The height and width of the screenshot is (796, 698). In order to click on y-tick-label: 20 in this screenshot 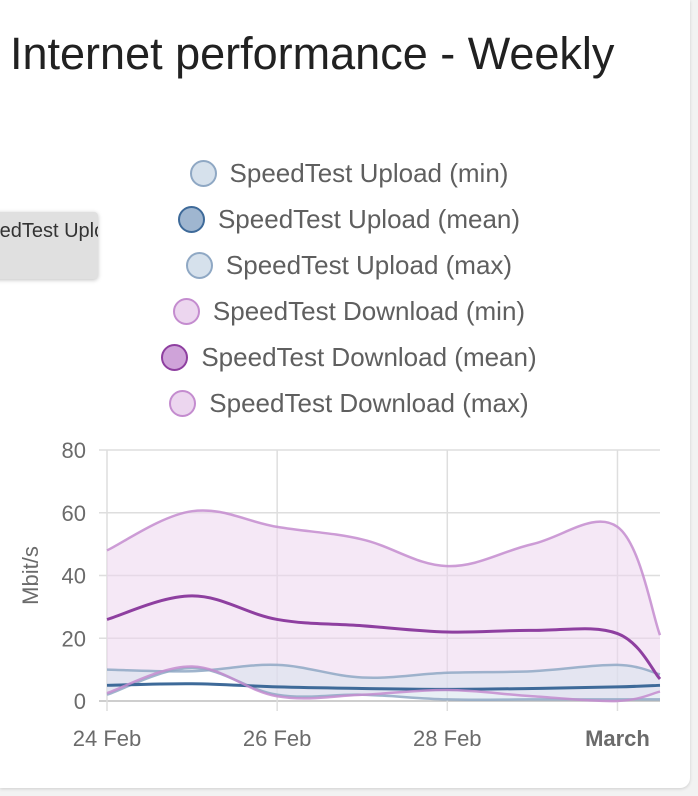, I will do `click(74, 638)`.